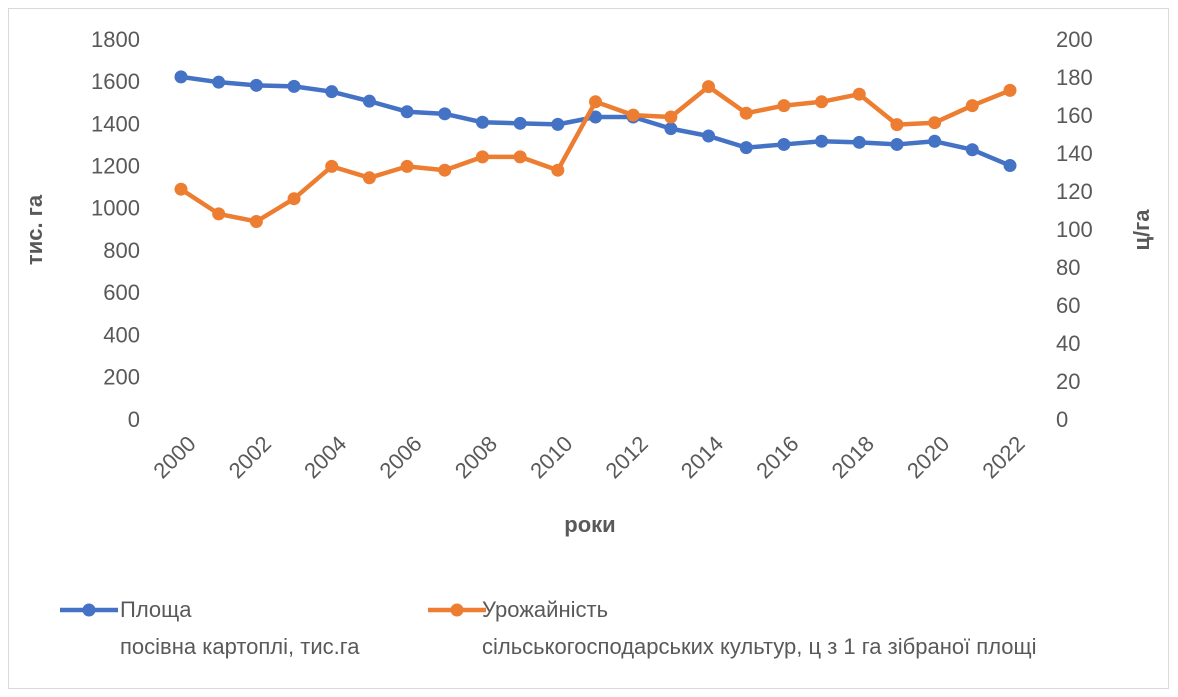  I want to click on y2-tick-label: 160, so click(1074, 115).